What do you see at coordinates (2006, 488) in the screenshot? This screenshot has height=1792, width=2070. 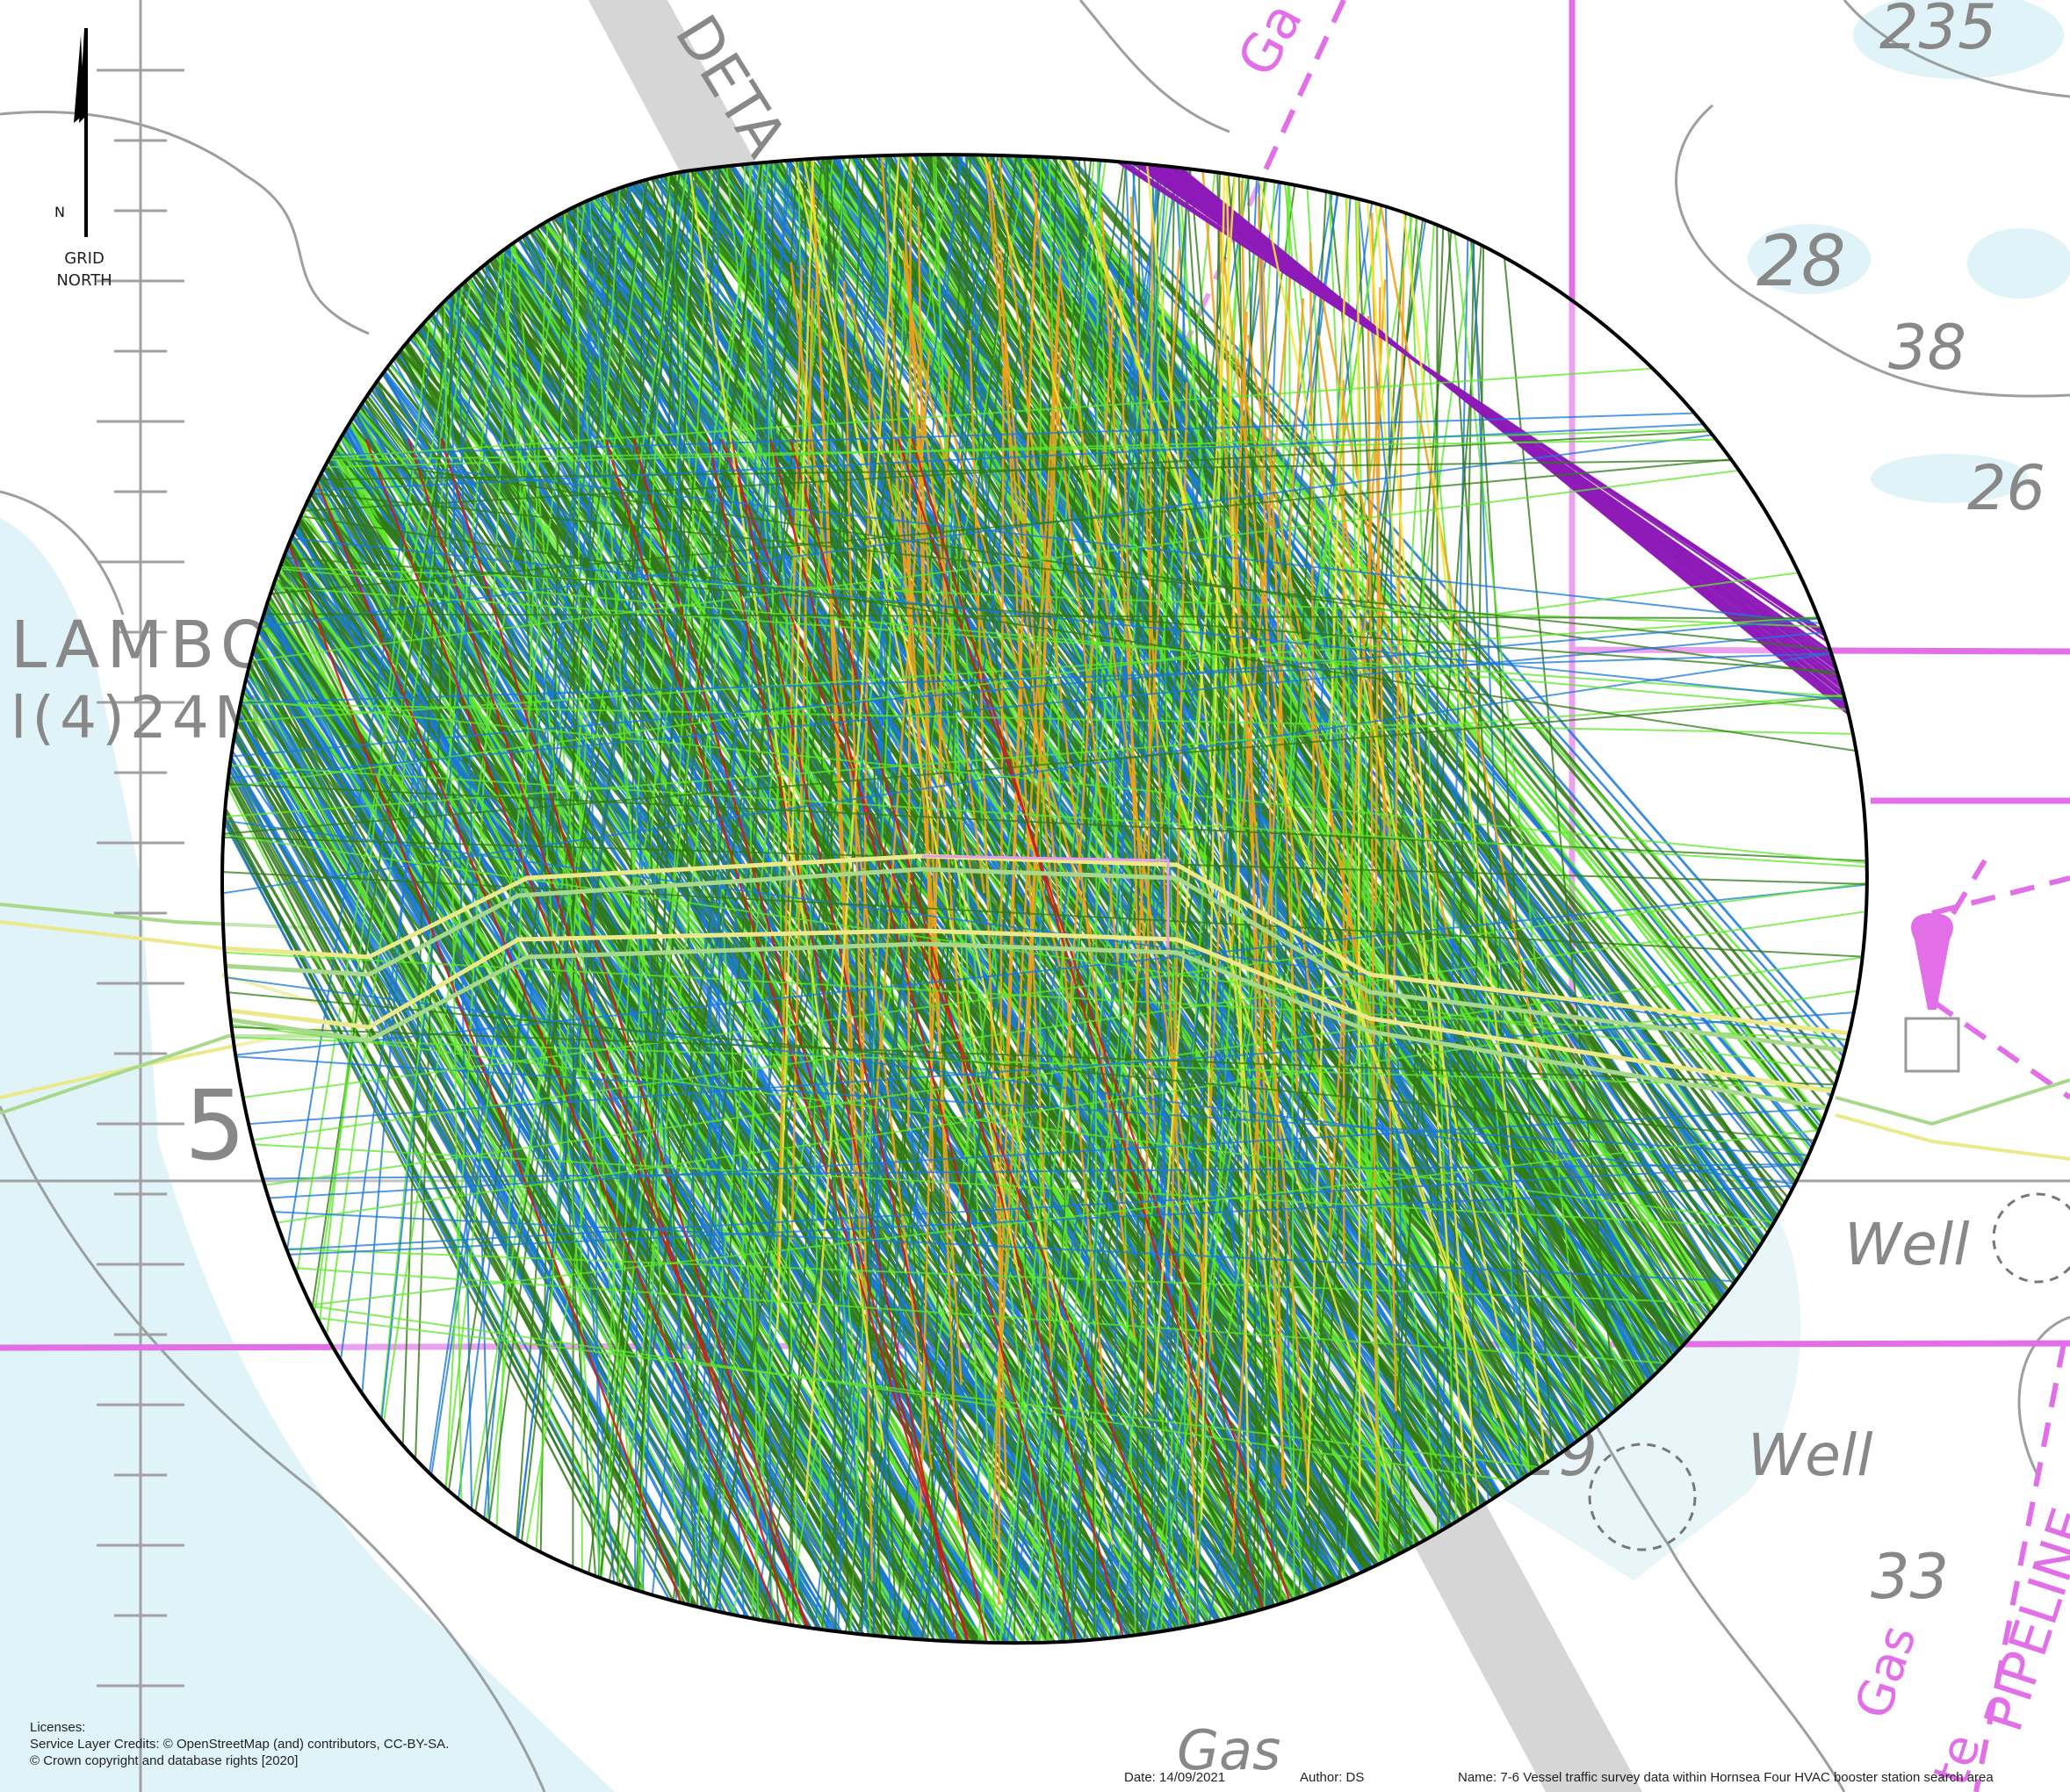 I see `depth-label: 26` at bounding box center [2006, 488].